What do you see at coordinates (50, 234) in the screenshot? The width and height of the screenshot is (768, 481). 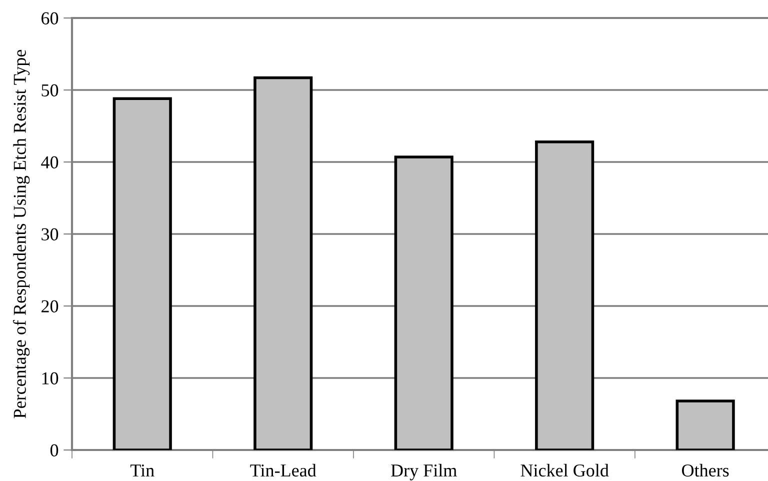 I see `y-tick-label: 30` at bounding box center [50, 234].